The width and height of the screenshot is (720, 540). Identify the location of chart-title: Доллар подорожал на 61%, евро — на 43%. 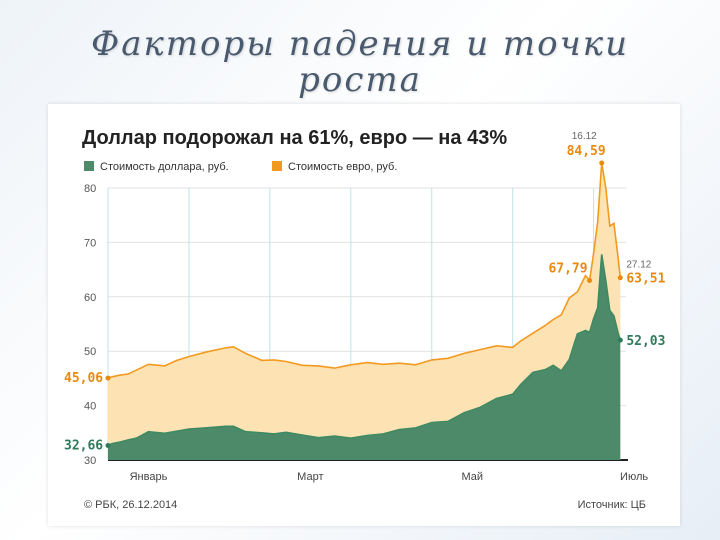
(294, 138).